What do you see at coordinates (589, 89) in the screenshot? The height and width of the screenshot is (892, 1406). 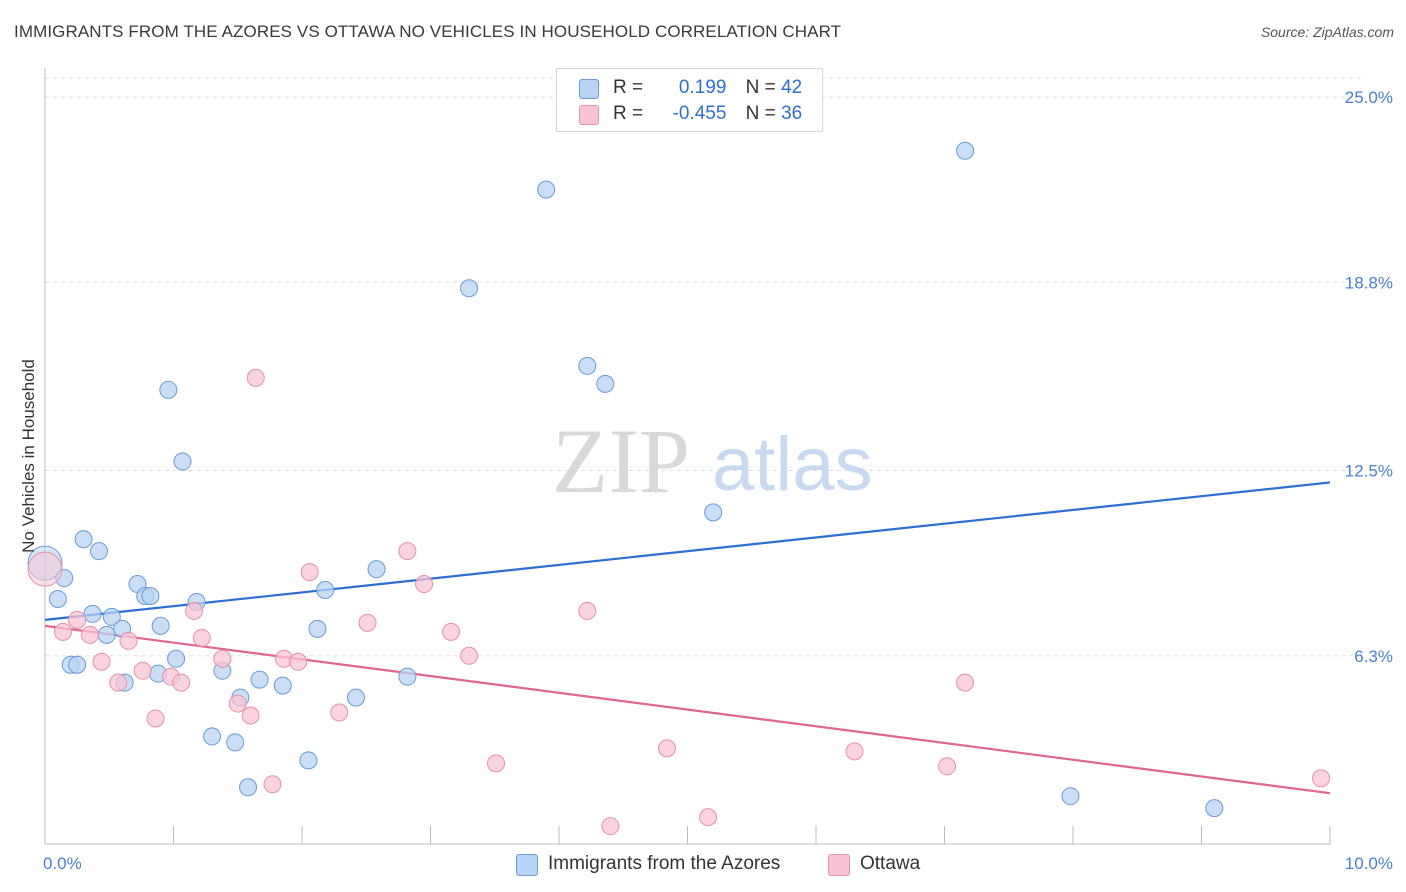 I see `legend-swatch-azores` at bounding box center [589, 89].